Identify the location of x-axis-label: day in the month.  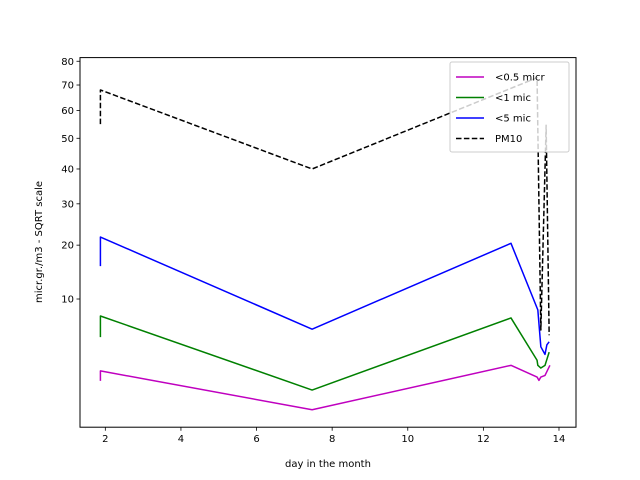
(328, 464).